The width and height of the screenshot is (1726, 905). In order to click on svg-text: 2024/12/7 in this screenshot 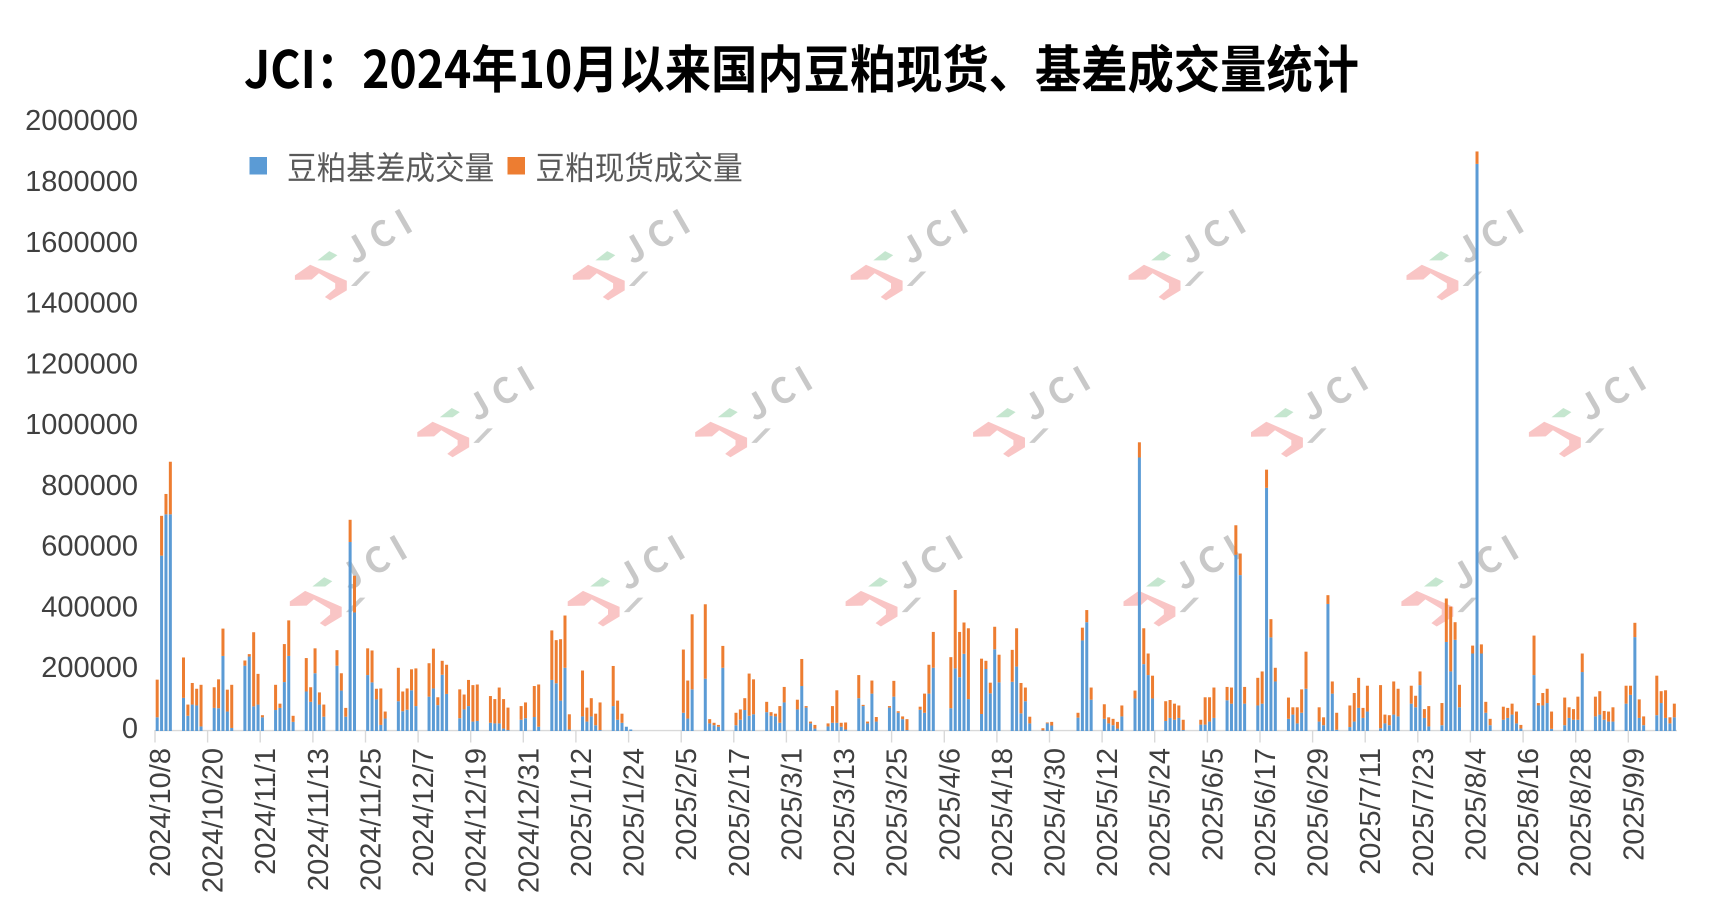, I will do `click(424, 812)`.